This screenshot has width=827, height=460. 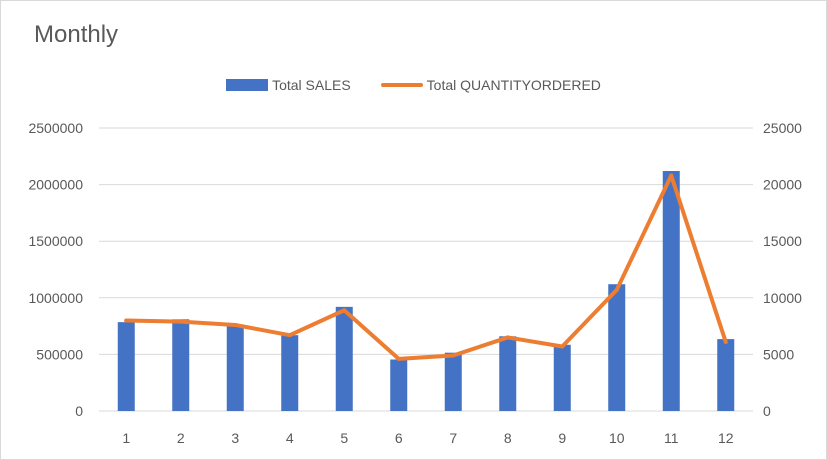 I want to click on chart-legend: Total SALES Total QUANTITYORDERED, so click(x=413, y=85).